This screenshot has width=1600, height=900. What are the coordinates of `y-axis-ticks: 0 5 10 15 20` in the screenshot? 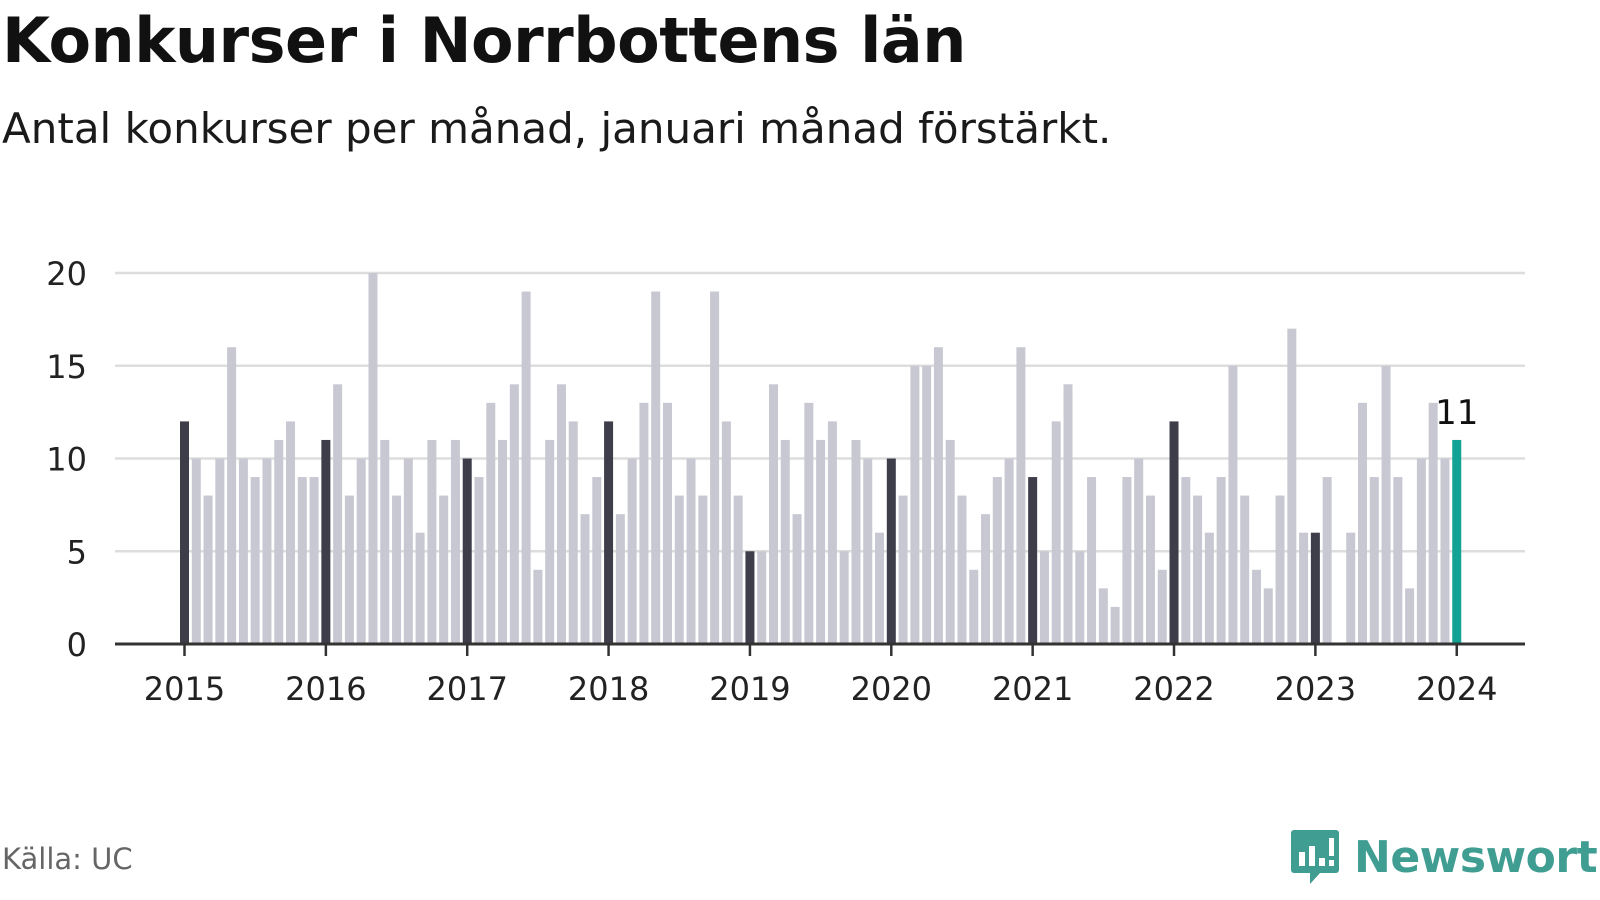 It's located at (66, 459).